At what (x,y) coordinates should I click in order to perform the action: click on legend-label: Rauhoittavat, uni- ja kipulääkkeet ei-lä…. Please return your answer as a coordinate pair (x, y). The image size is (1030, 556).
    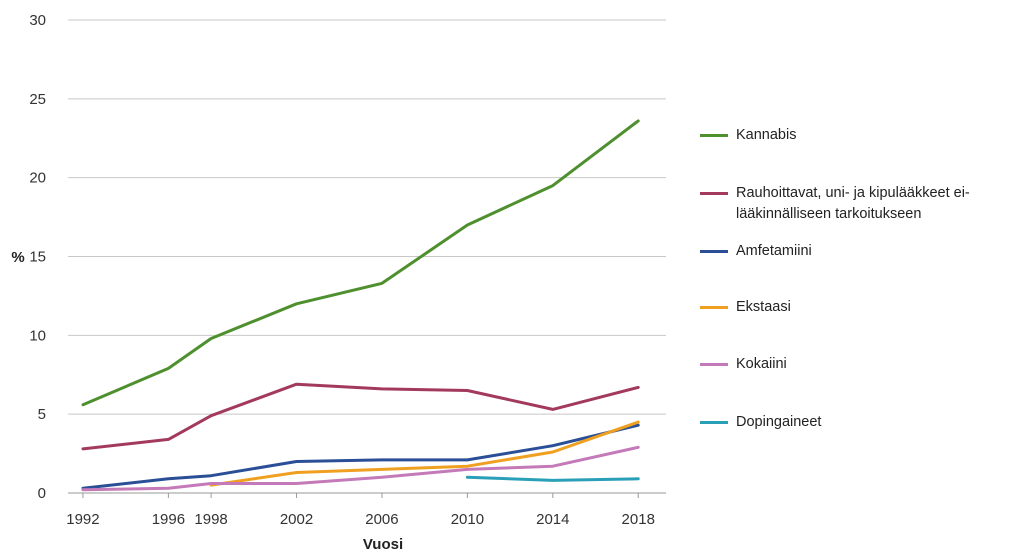
    Looking at the image, I should click on (853, 203).